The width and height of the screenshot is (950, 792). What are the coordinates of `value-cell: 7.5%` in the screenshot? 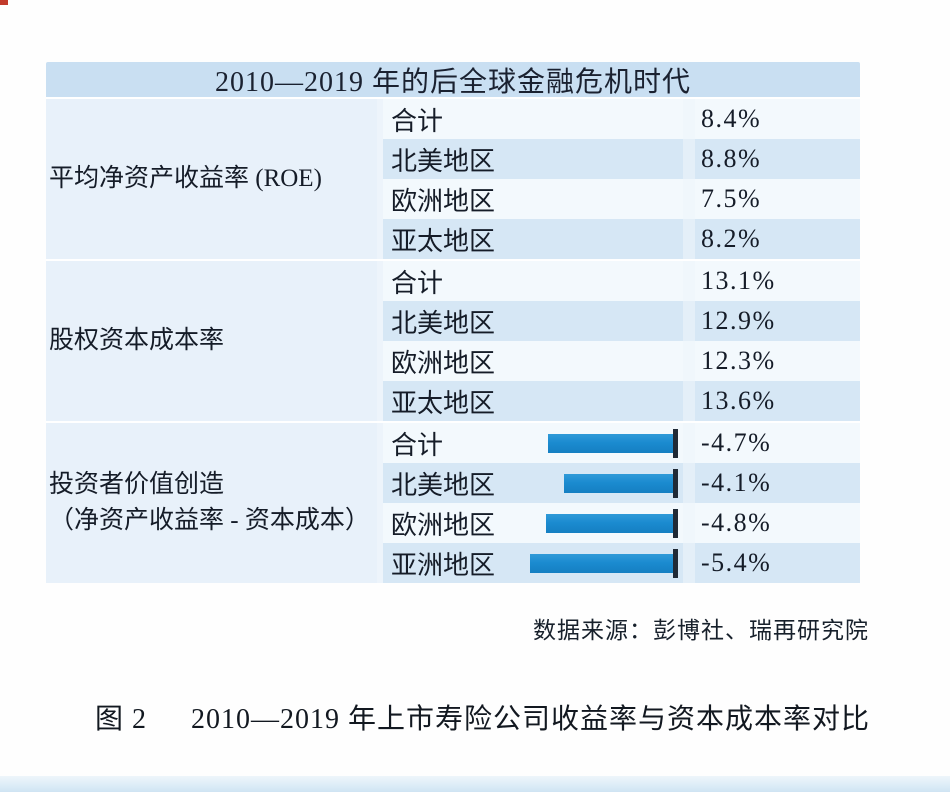 It's located at (777, 199).